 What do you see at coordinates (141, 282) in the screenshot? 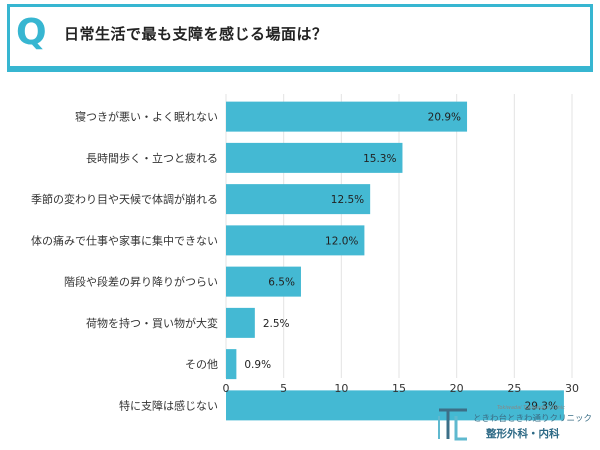
I see `category-label-4: 階段や段差の昇り降りがつらい` at bounding box center [141, 282].